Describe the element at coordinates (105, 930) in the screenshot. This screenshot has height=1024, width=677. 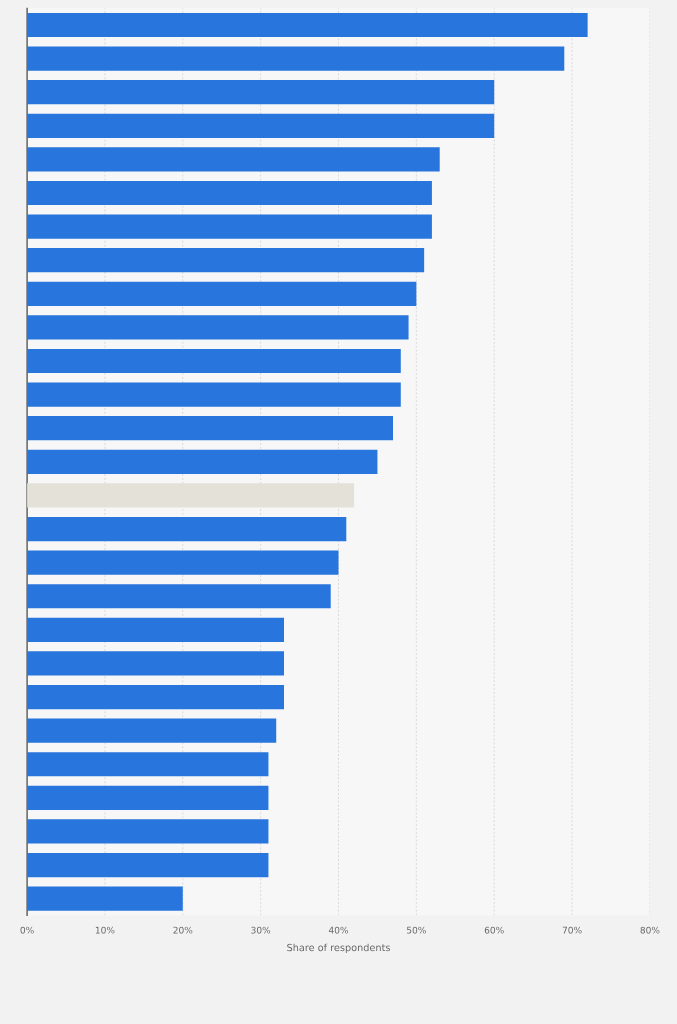
I see `x-tick-label: 10%` at that location.